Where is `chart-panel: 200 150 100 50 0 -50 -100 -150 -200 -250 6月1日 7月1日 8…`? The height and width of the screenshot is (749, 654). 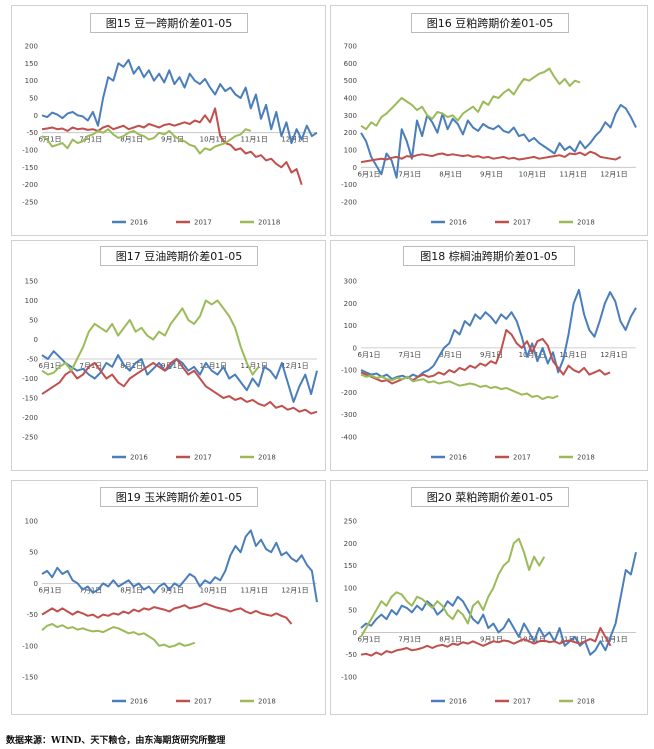
chart-panel: 200 150 100 50 0 -50 -100 -150 -200 -250 6月1日 7月1日 8… is located at coordinates (168, 120).